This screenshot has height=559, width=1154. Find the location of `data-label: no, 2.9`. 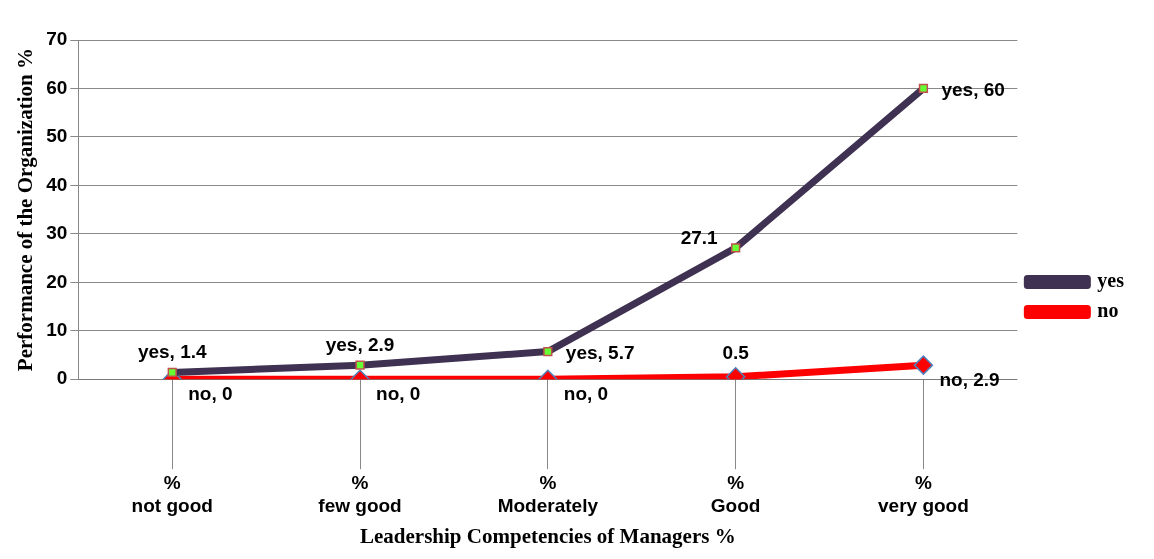

data-label: no, 2.9 is located at coordinates (969, 379).